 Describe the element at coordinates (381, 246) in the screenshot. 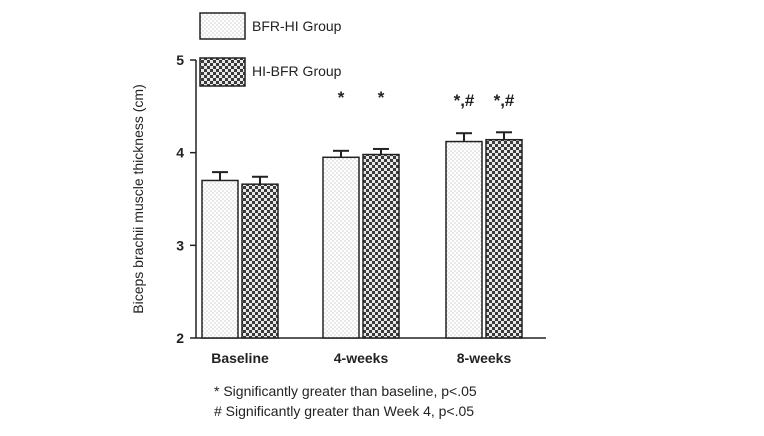

I see `bar-hi-bfr-4-weeks` at that location.